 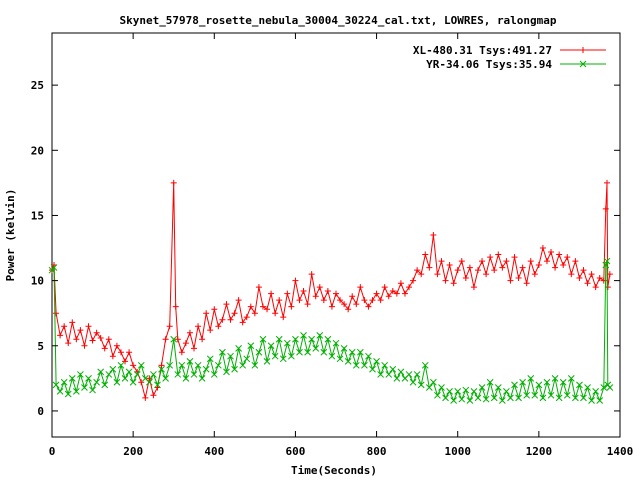 What do you see at coordinates (40, 411) in the screenshot?
I see `y-tick-label: 0` at bounding box center [40, 411].